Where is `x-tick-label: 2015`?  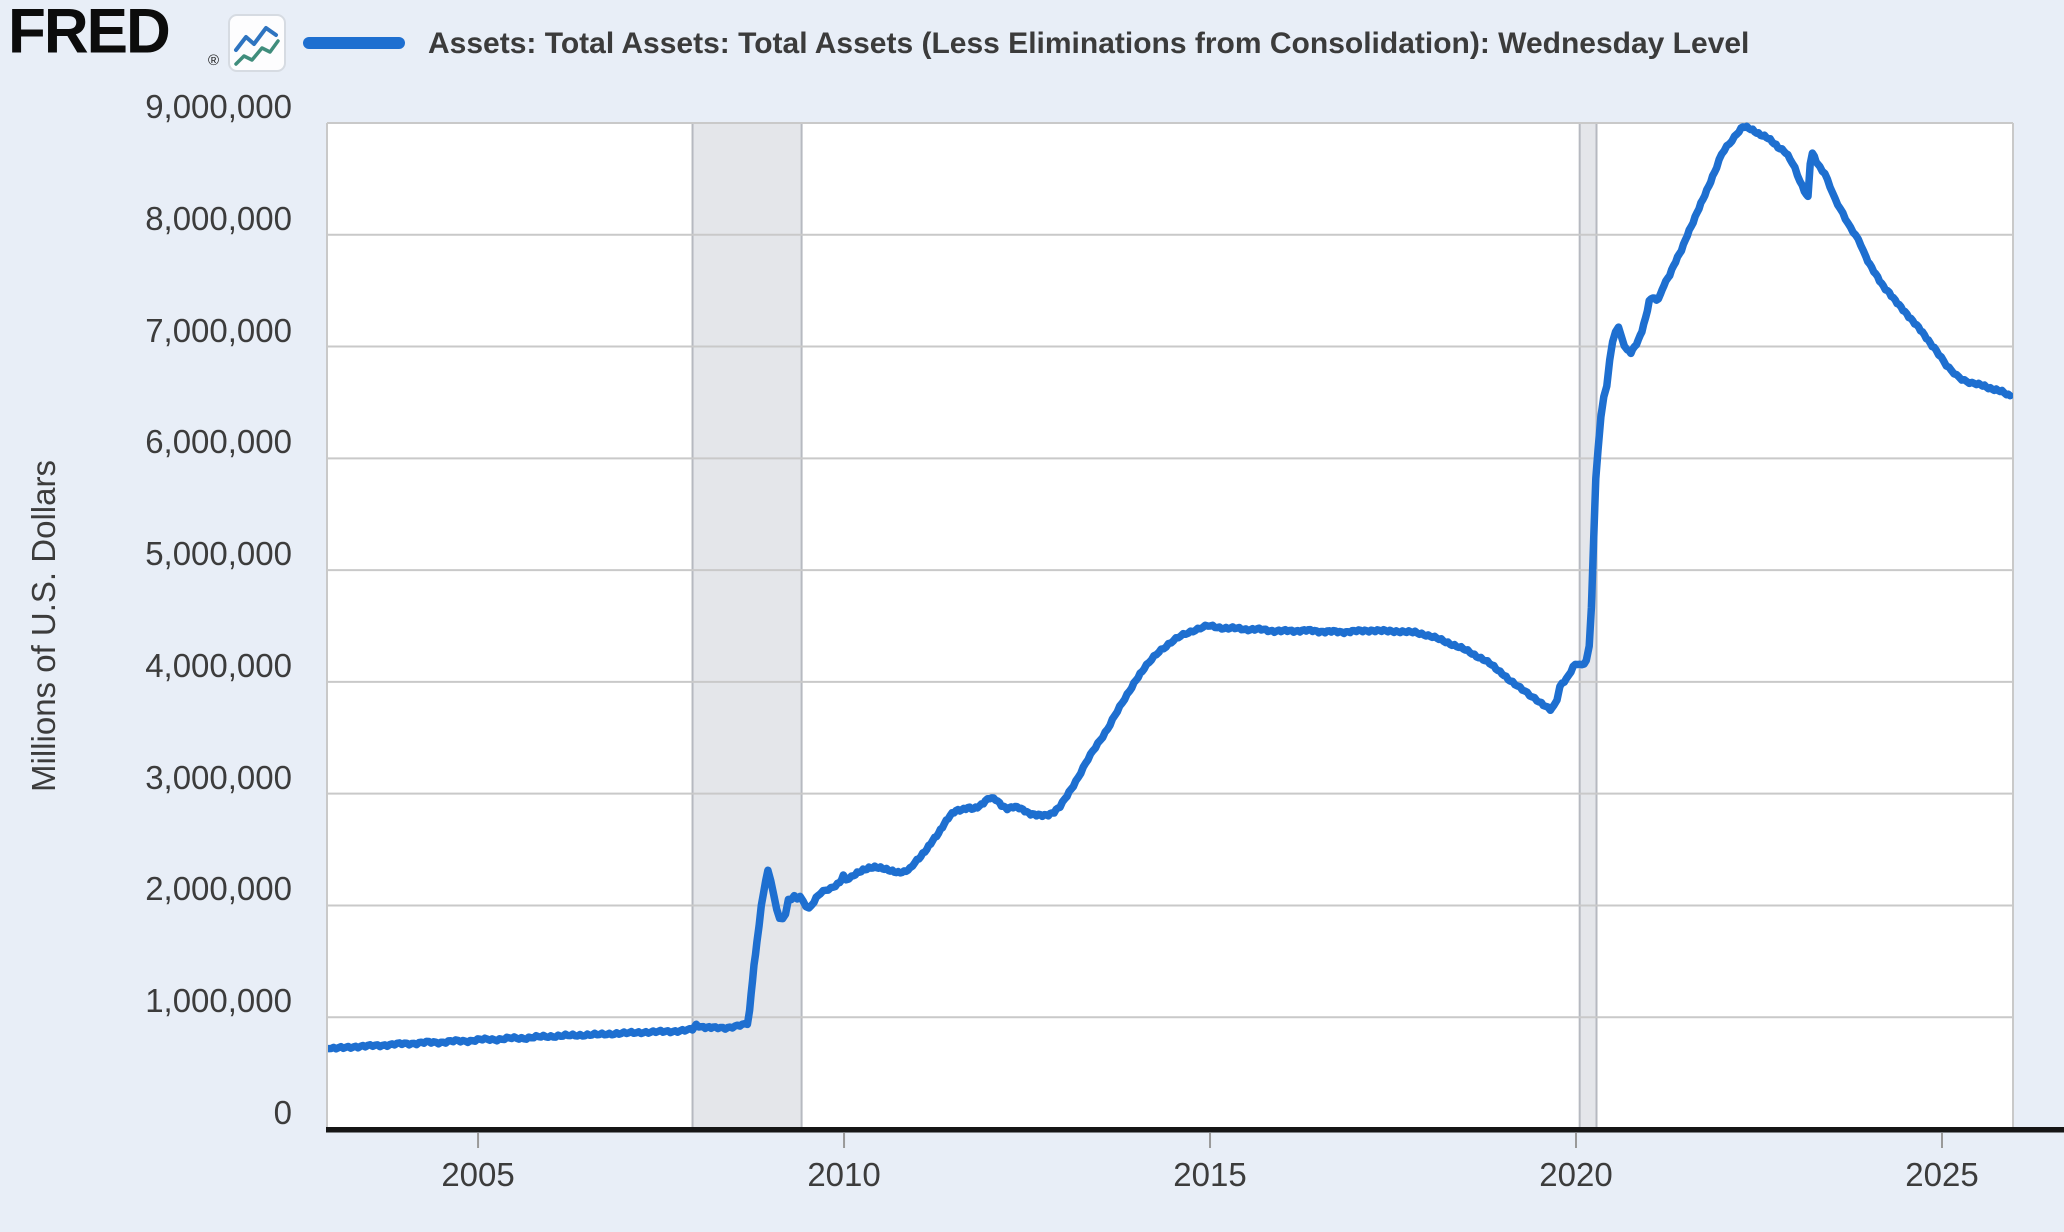
x-tick-label: 2015 is located at coordinates (1210, 1174).